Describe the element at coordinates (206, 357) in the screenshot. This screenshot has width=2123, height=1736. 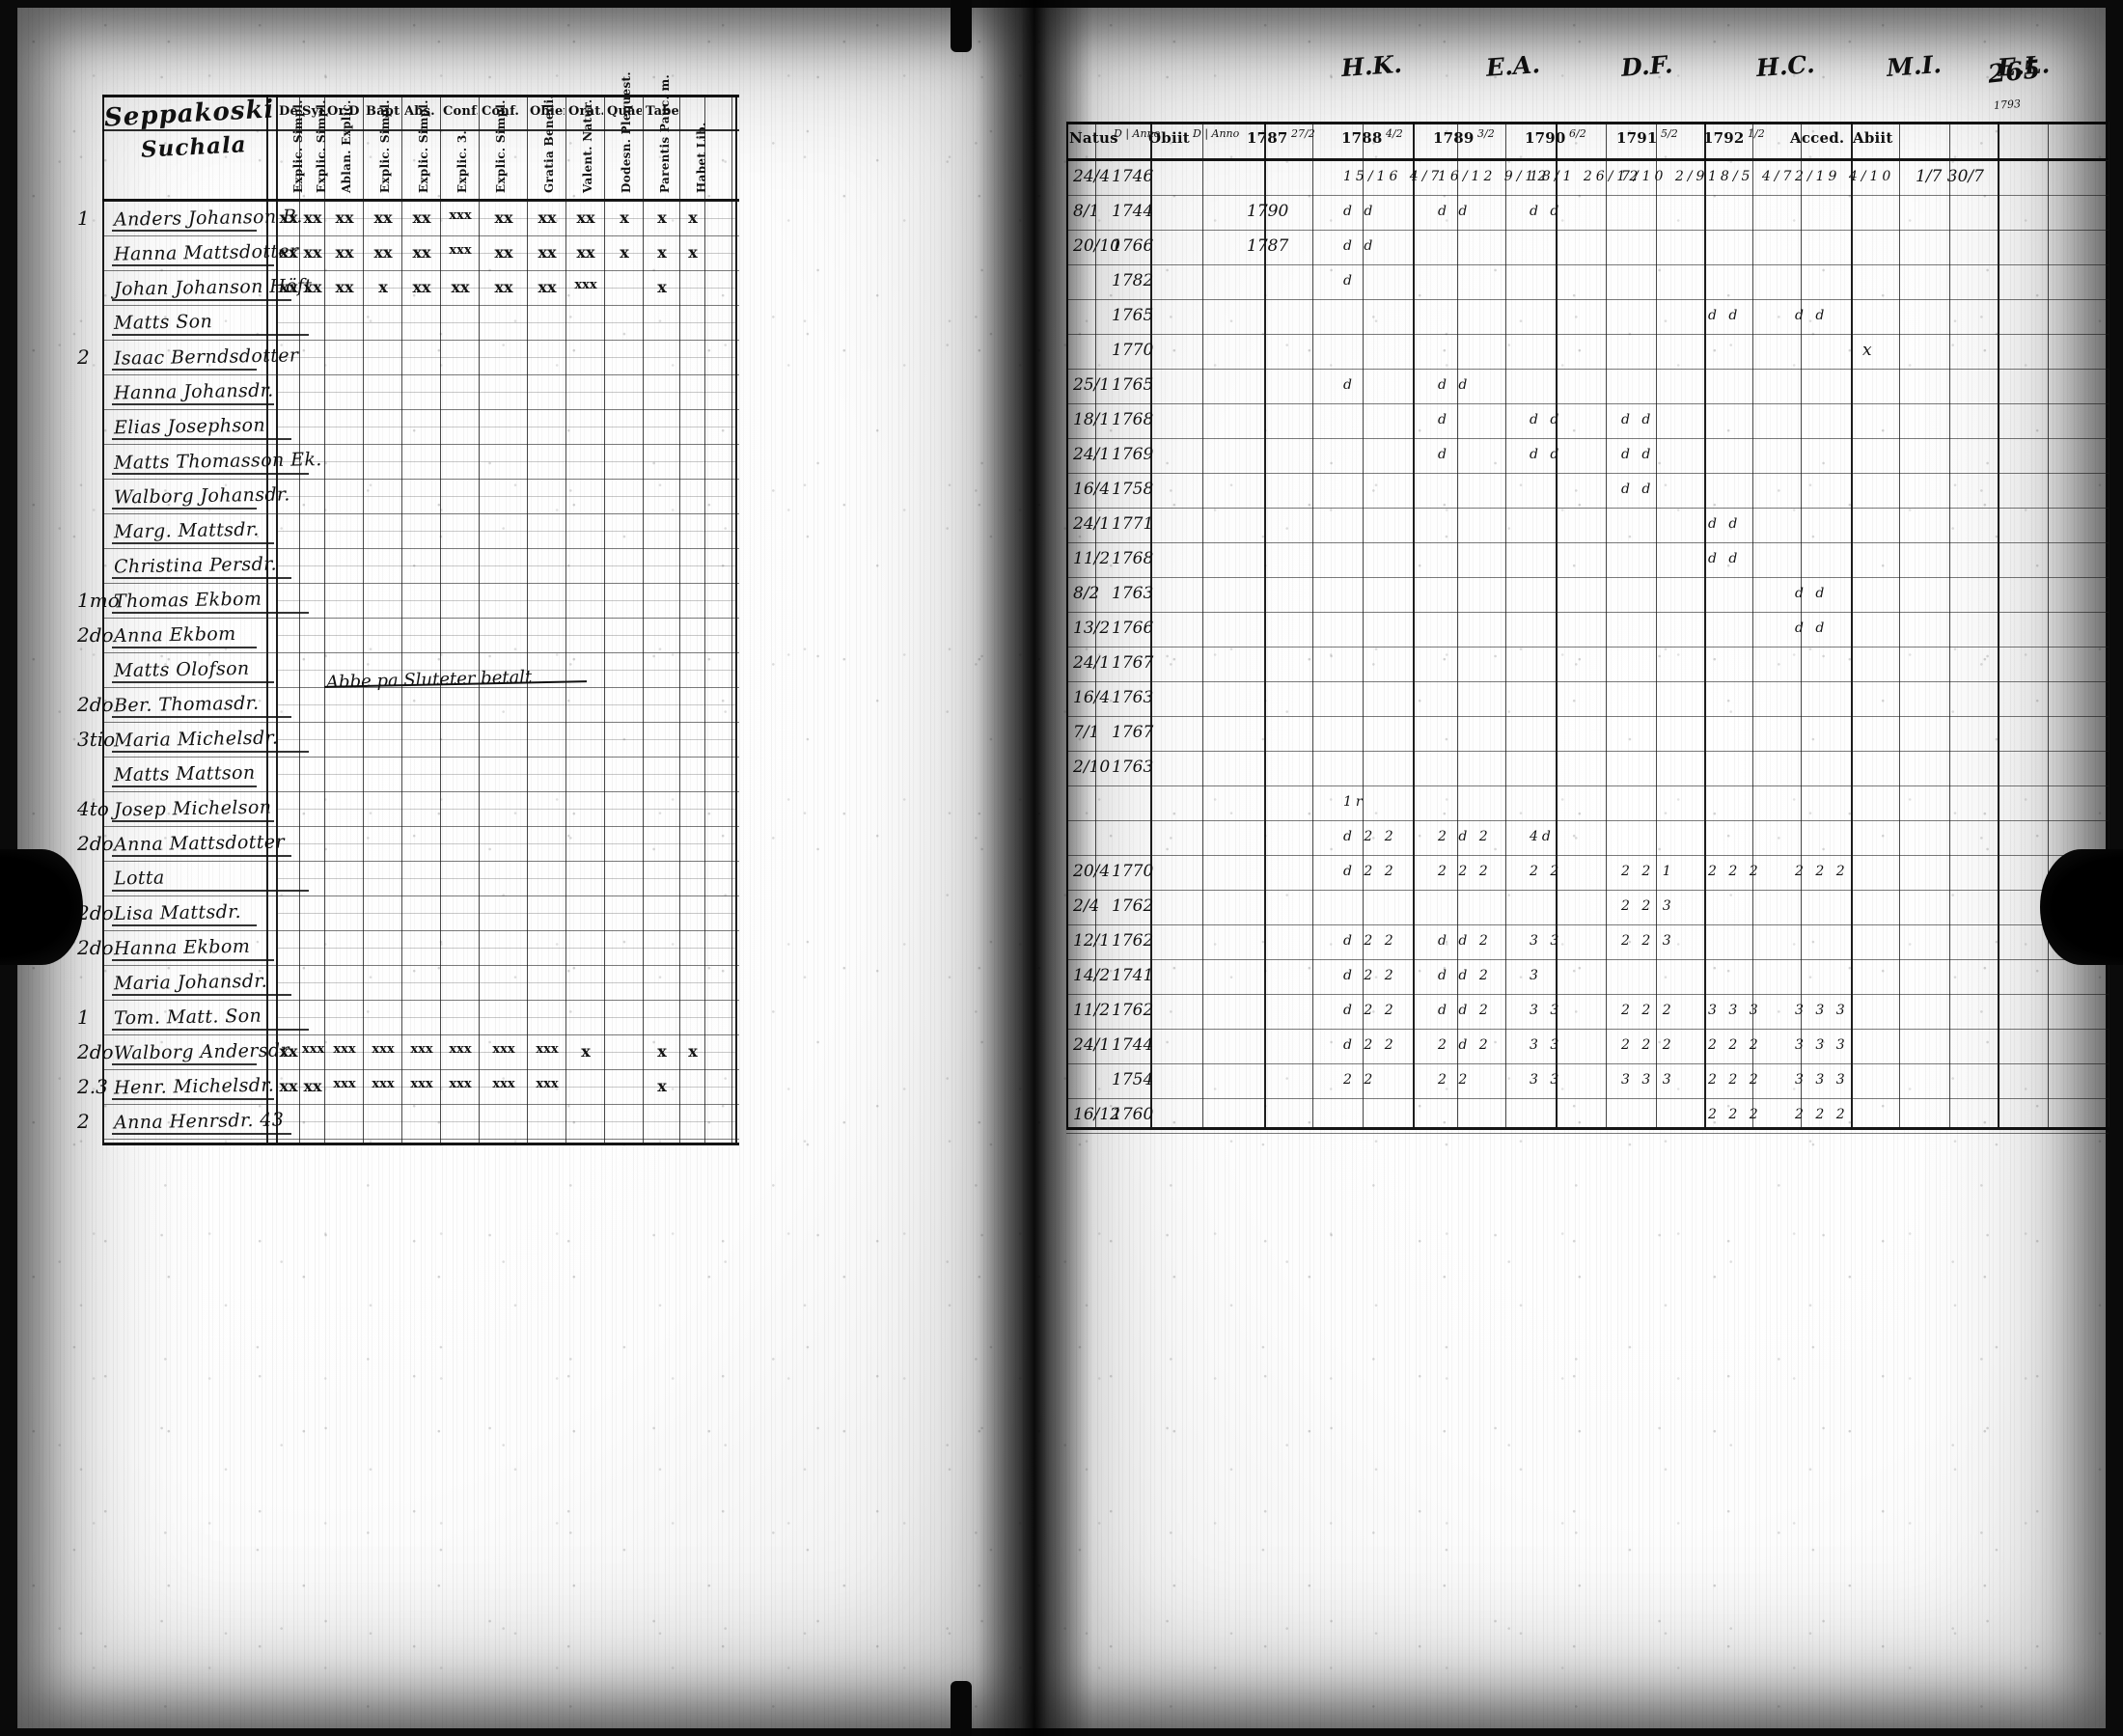
I see `left-row-name-4: Isaac Berndsdotter` at that location.